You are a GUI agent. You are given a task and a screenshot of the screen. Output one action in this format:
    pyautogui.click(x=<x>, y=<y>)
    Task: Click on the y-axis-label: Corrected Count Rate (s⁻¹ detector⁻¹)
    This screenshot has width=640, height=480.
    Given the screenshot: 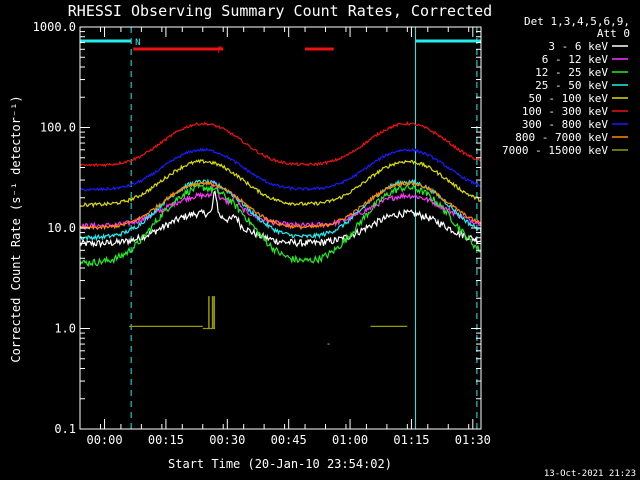 What is the action you would take?
    pyautogui.click(x=16, y=228)
    